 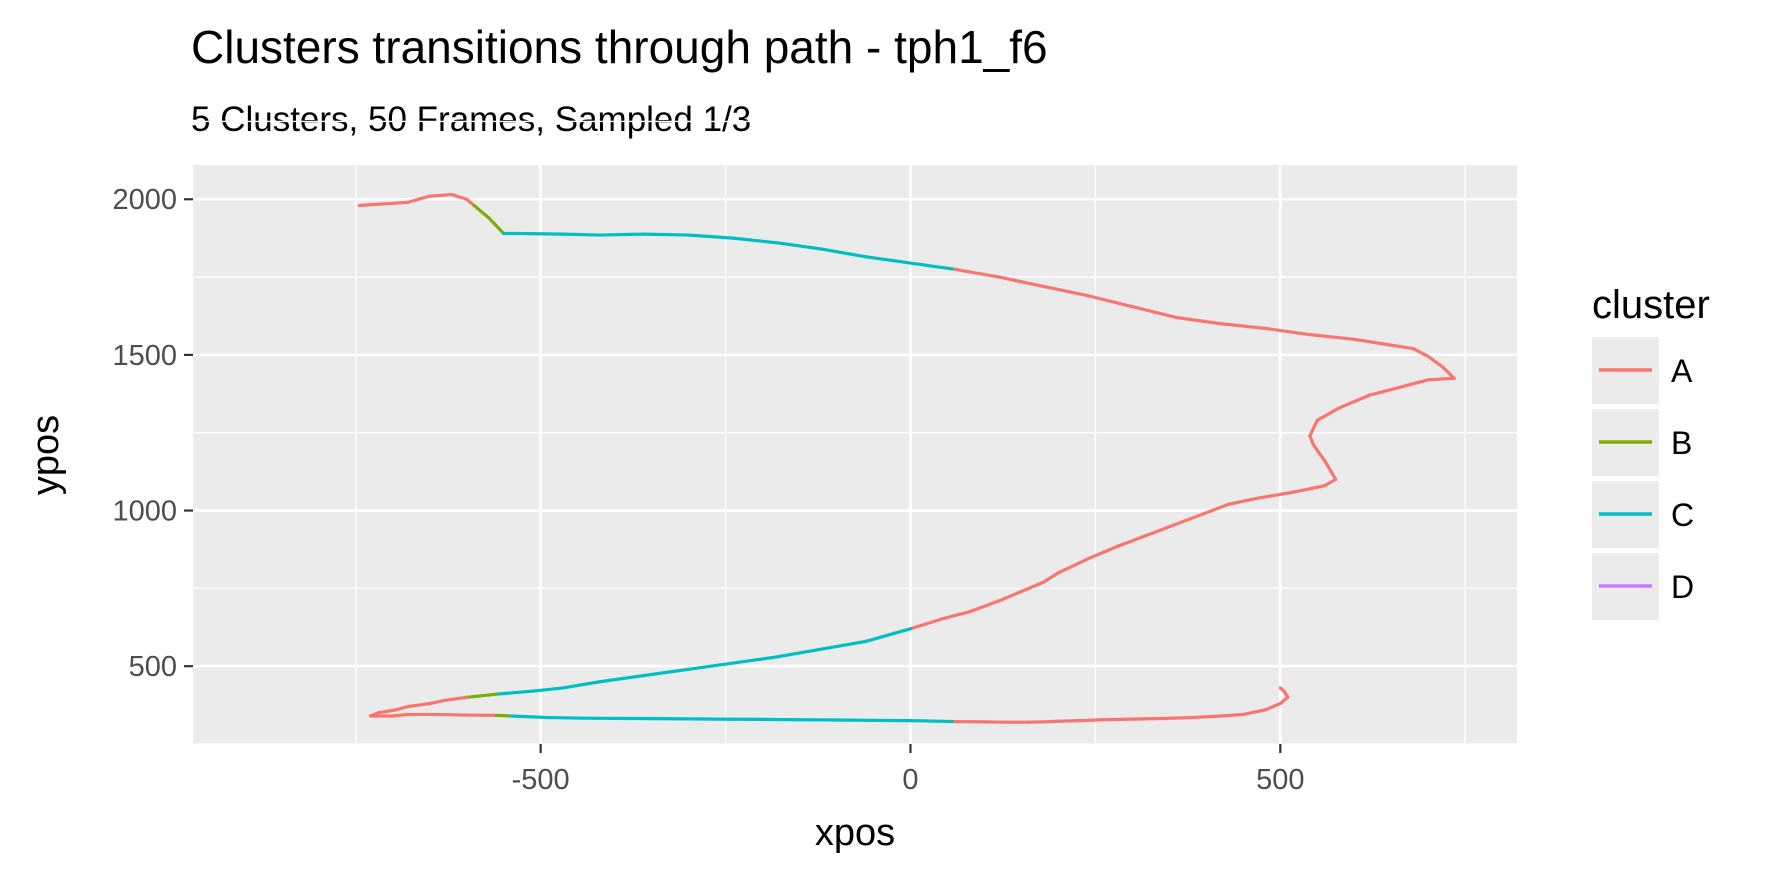 What do you see at coordinates (1682, 515) in the screenshot?
I see `legend-label: C` at bounding box center [1682, 515].